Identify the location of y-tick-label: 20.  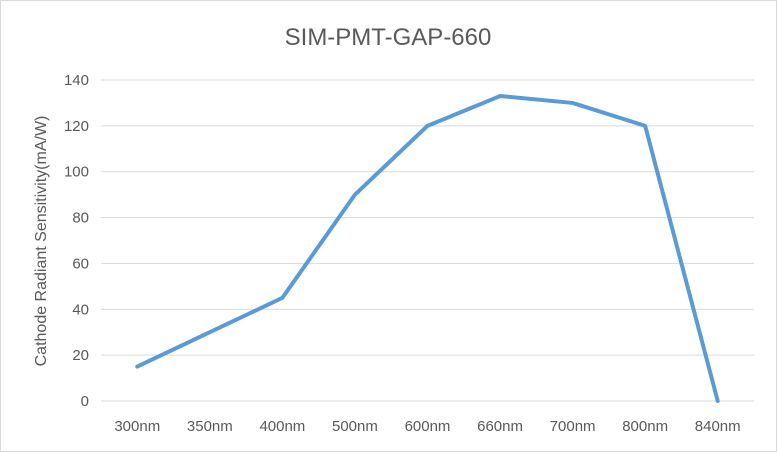
(80, 355).